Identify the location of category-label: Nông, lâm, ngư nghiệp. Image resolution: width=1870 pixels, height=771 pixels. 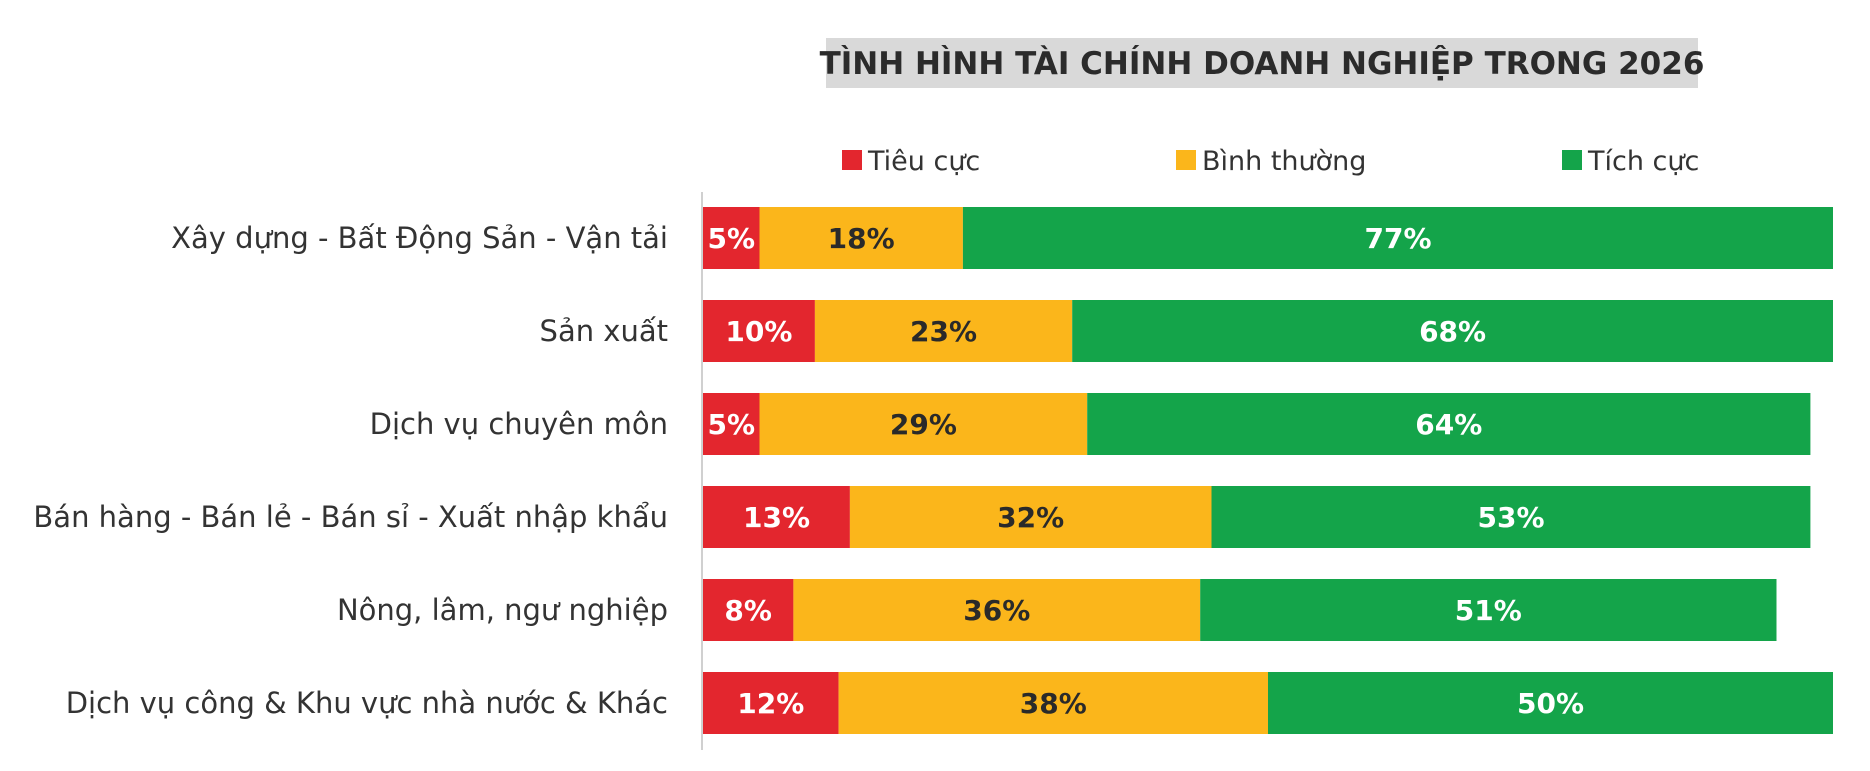
(502, 610).